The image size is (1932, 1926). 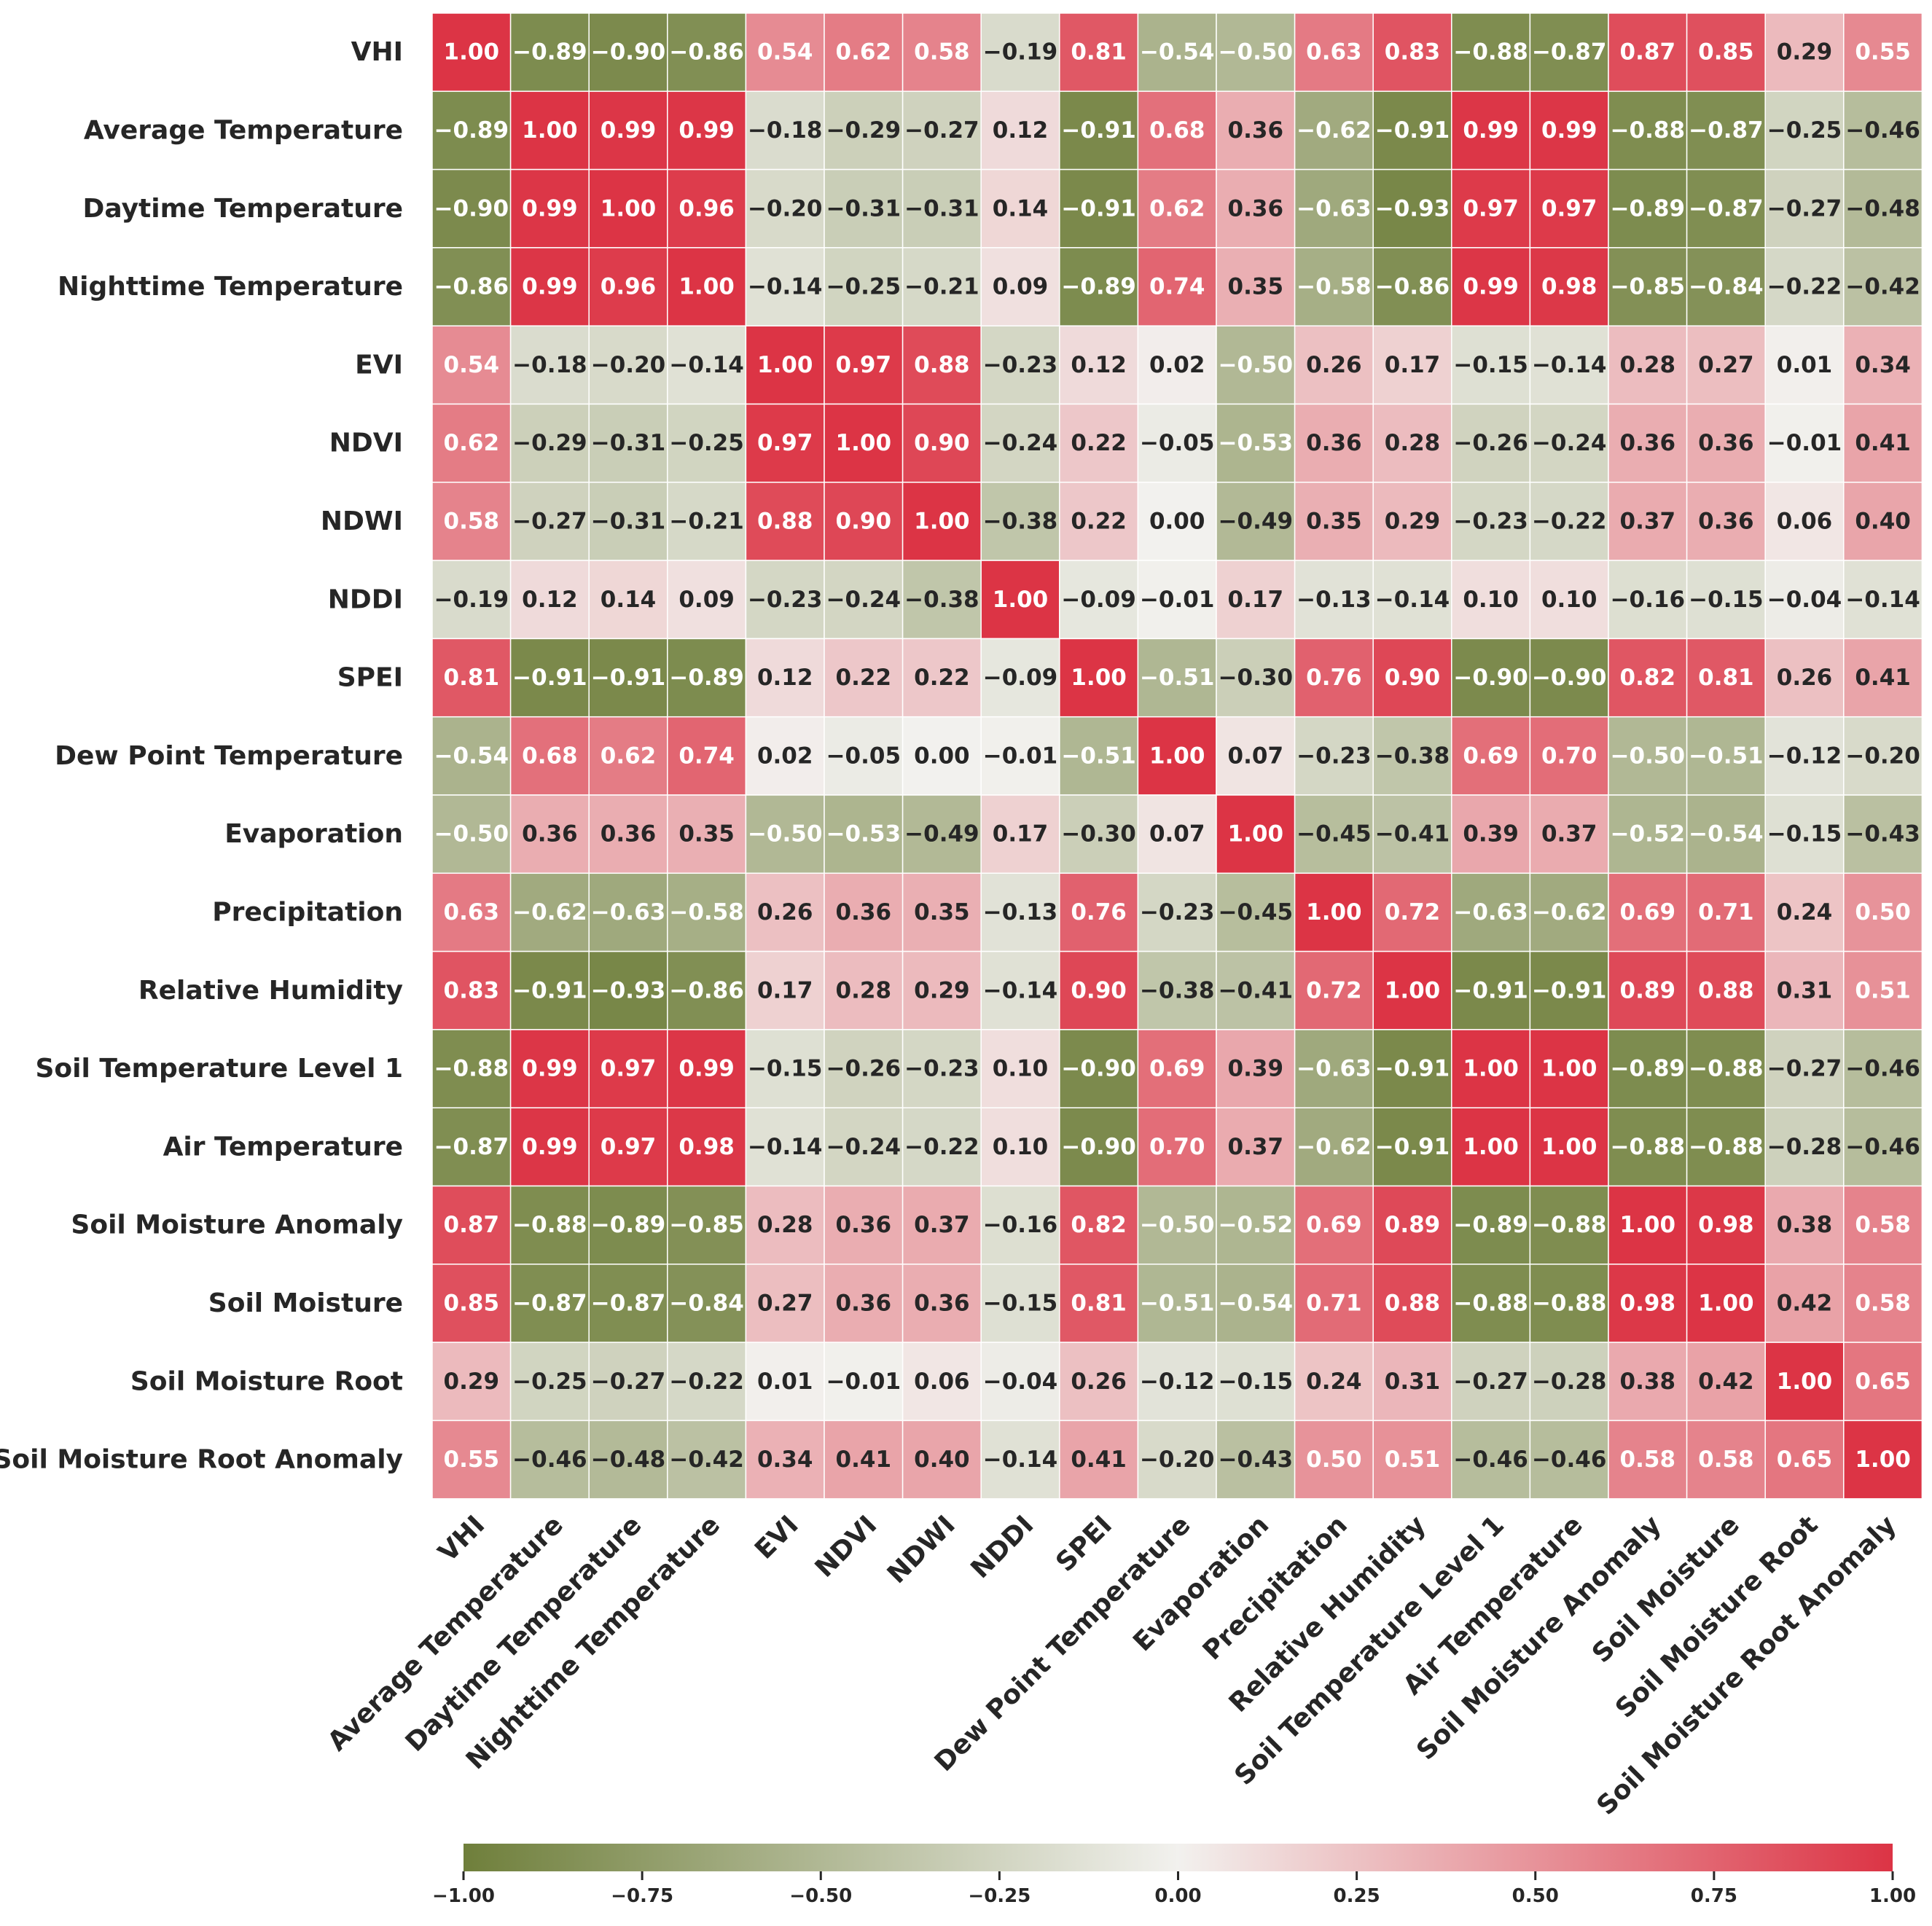 I want to click on cell-value-label: 0.35, so click(x=1334, y=521).